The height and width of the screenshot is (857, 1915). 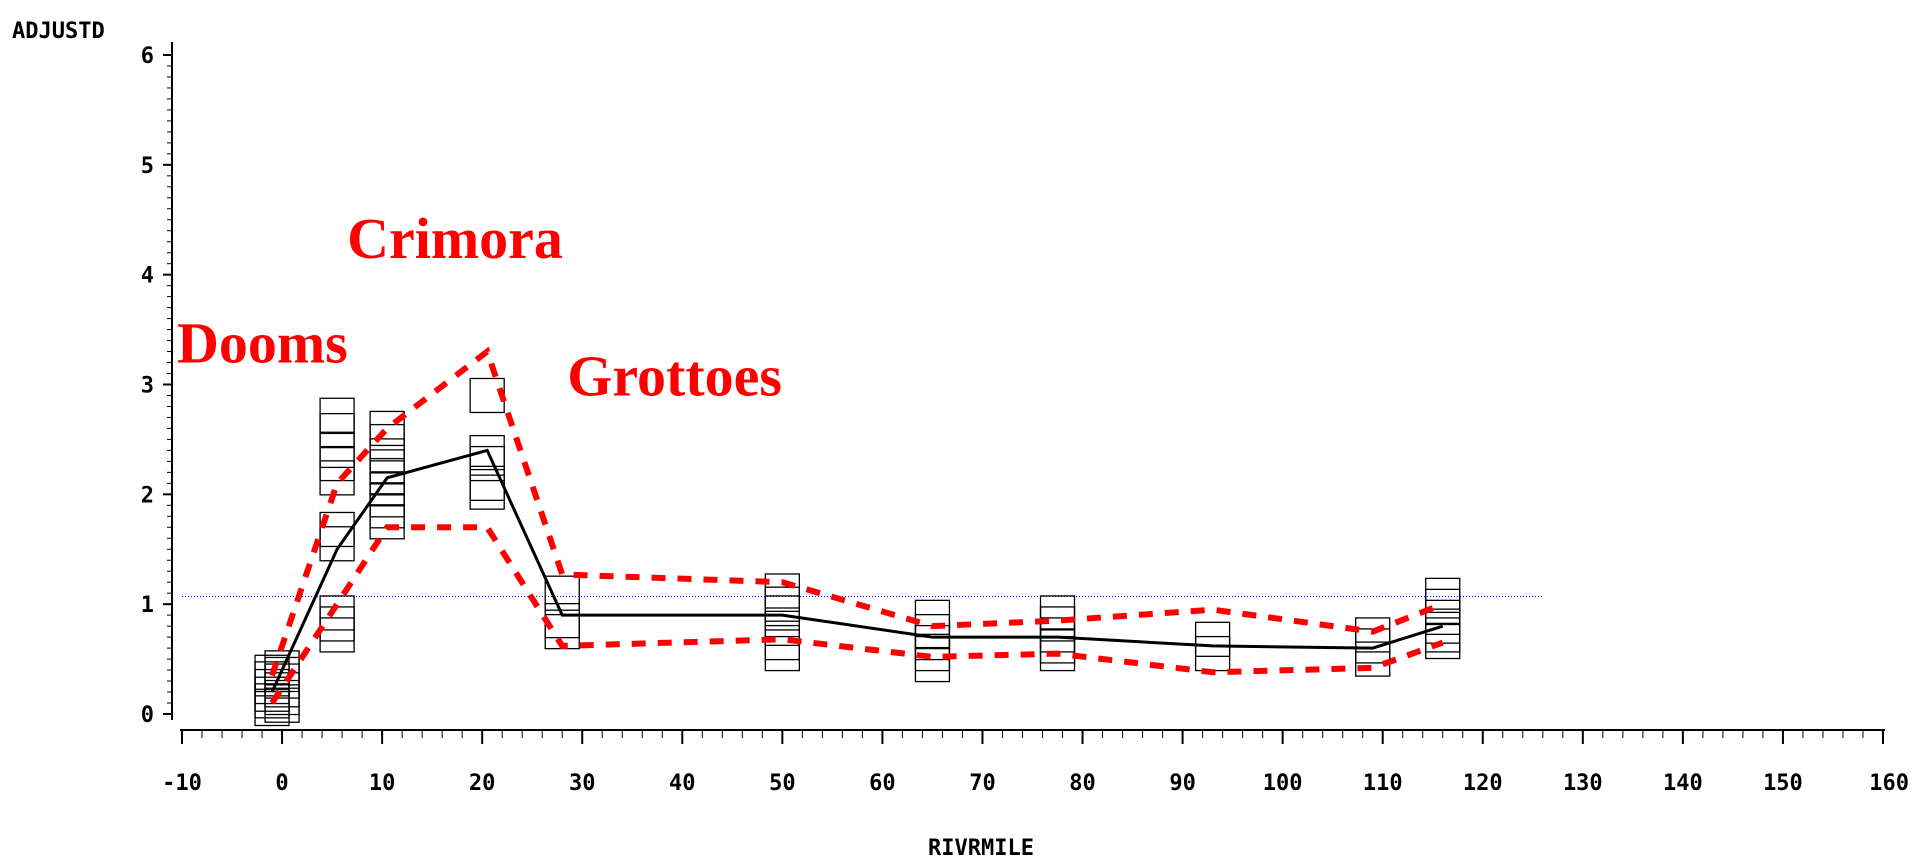 I want to click on x-tick-label: 20, so click(x=482, y=783).